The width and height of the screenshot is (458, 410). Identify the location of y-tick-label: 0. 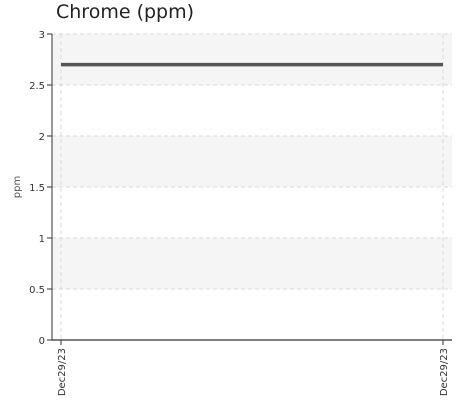
(42, 341).